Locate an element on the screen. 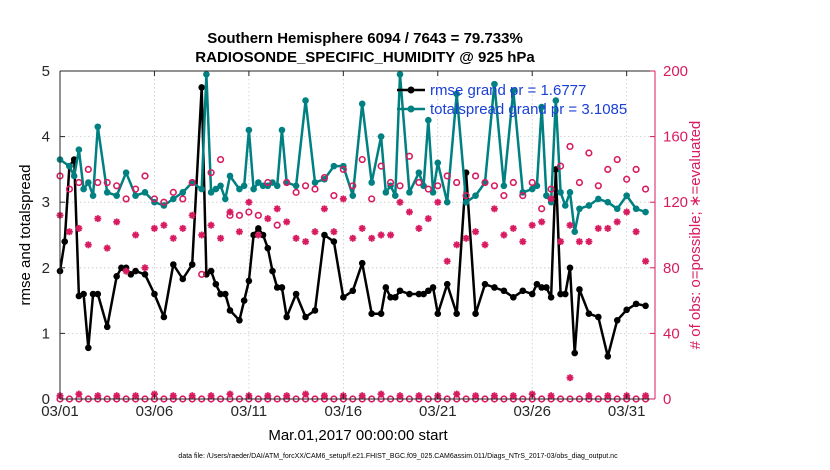 The height and width of the screenshot is (470, 830). y-left-tick-label: 3 is located at coordinates (46, 202).